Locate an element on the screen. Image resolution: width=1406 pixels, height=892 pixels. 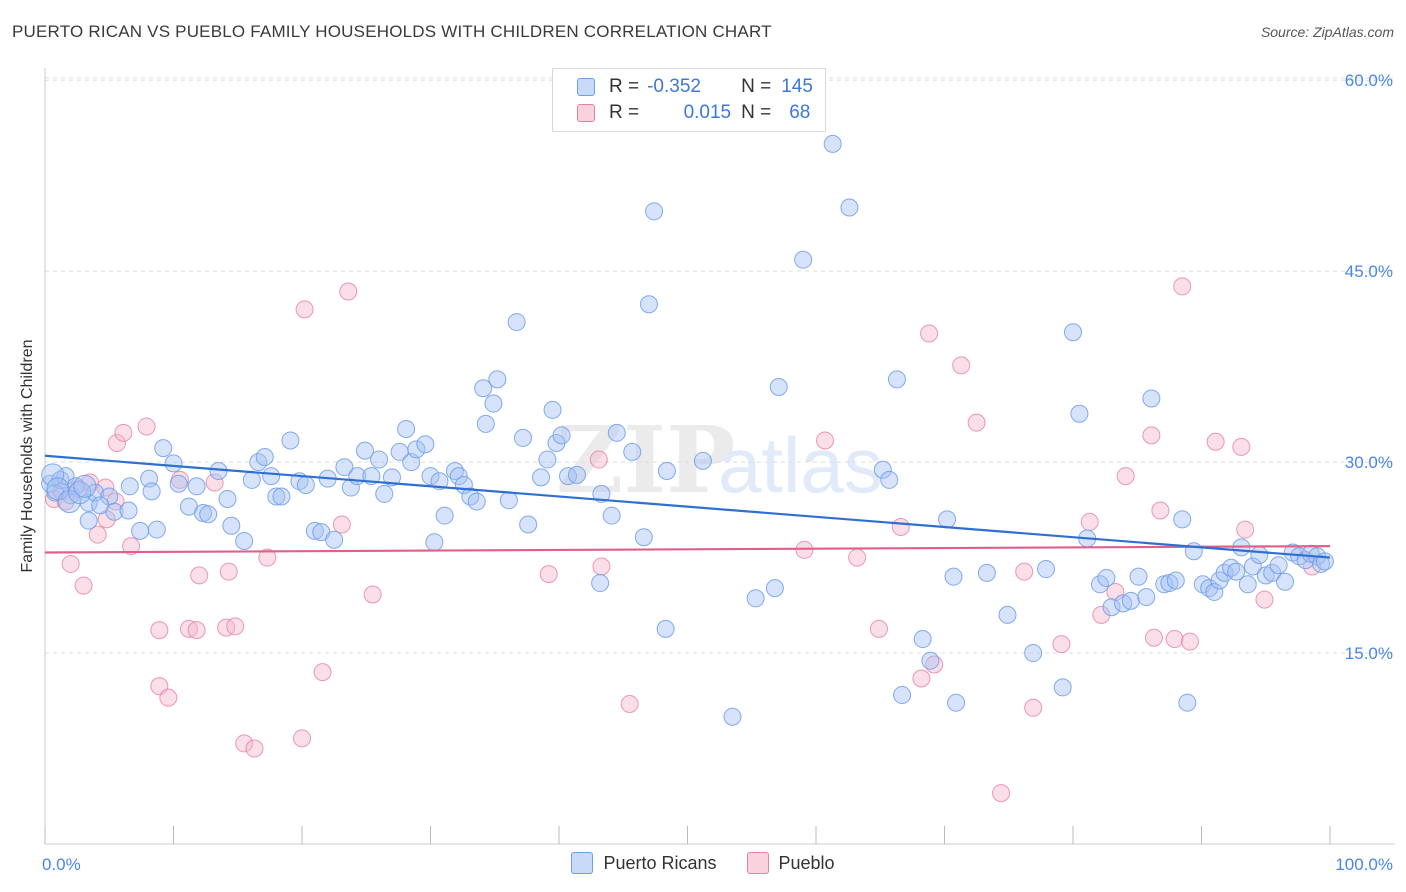
watermark-zip: ZIP is located at coordinates (645, 460).